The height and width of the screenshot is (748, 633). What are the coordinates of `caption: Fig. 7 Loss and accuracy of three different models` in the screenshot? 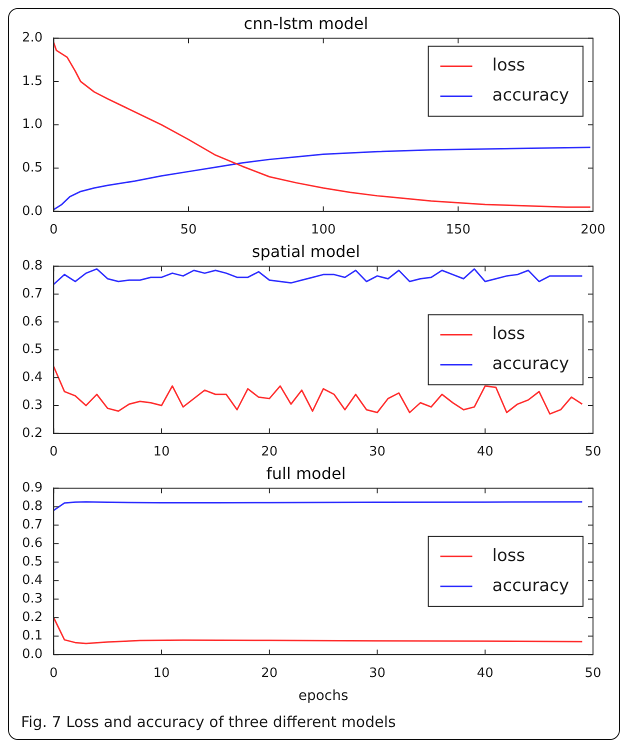 It's located at (208, 722).